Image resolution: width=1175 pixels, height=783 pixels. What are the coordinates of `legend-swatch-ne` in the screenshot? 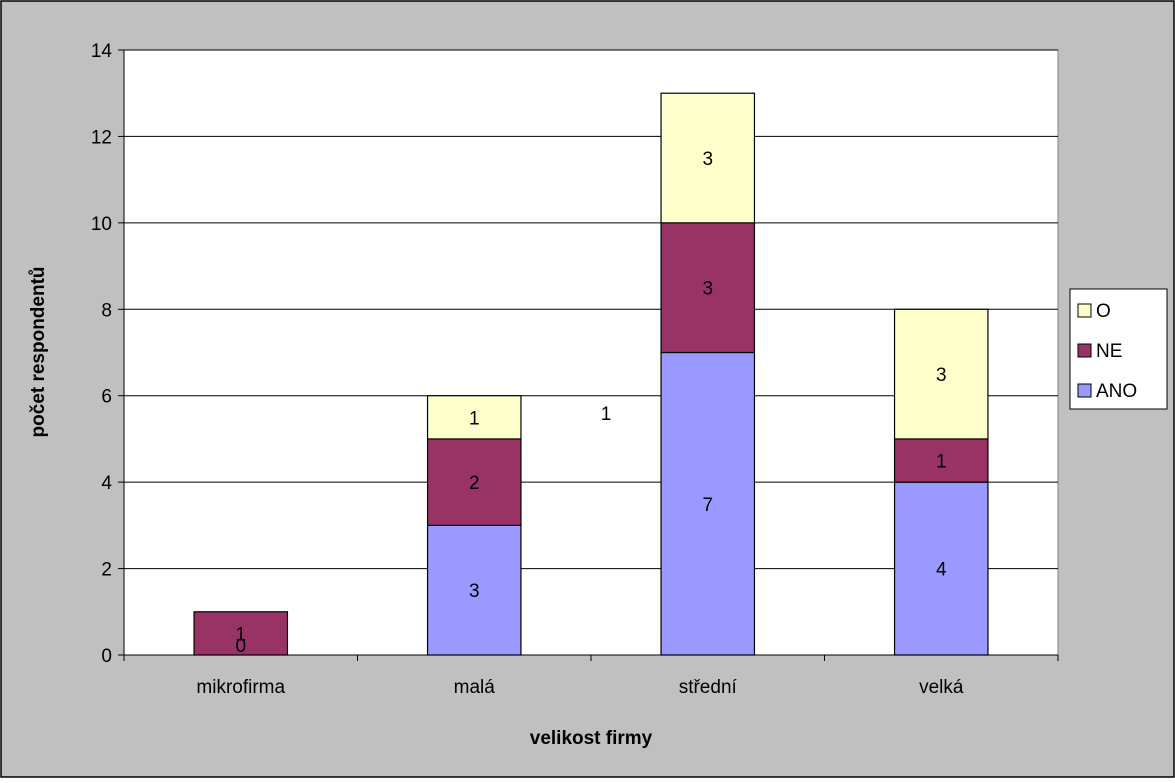 It's located at (1084, 350).